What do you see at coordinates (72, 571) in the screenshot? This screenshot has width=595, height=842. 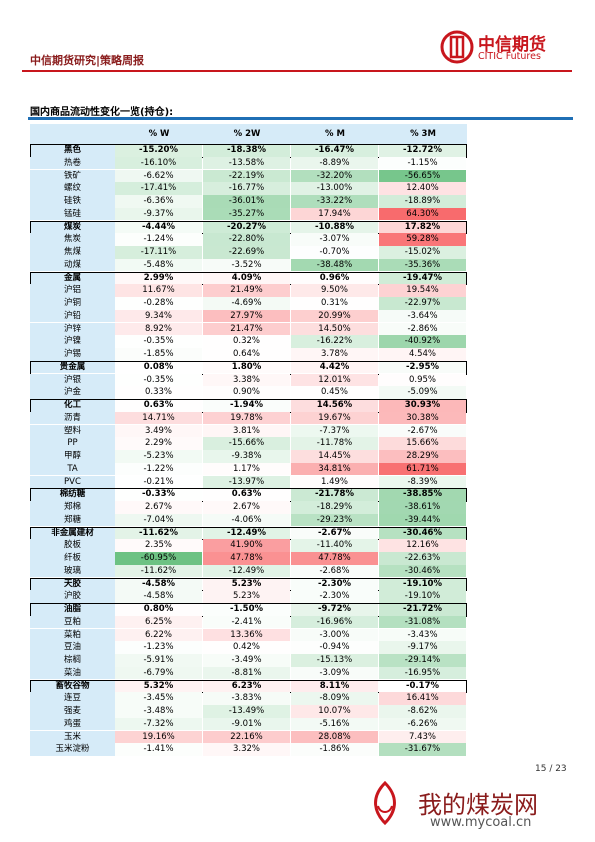 I see `row-label: 玻璃` at bounding box center [72, 571].